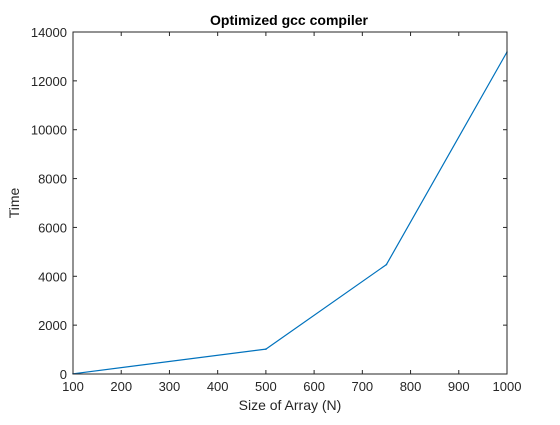 Image resolution: width=560 pixels, height=425 pixels. What do you see at coordinates (49, 81) in the screenshot?
I see `y-tick-label: 12000` at bounding box center [49, 81].